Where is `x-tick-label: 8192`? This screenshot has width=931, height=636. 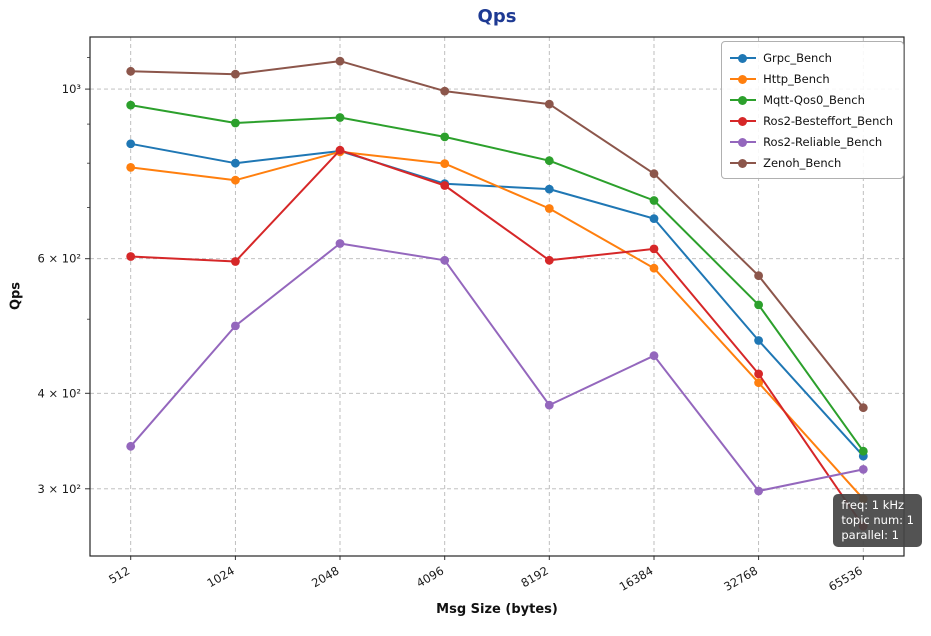
x-tick-label: 8192 is located at coordinates (534, 576).